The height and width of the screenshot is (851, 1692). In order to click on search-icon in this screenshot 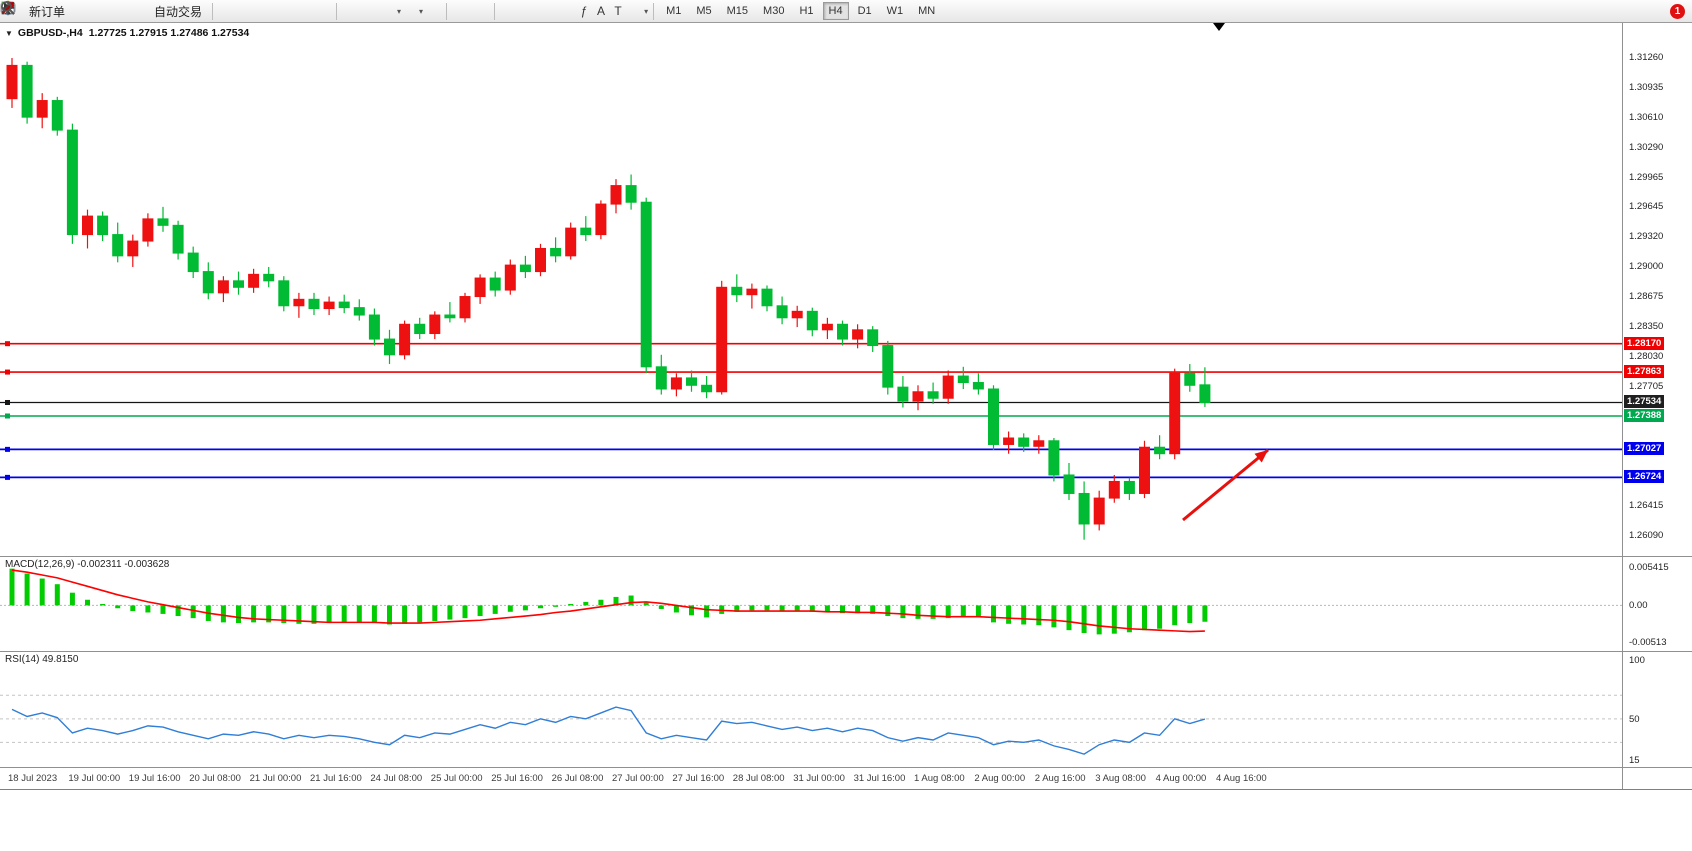, I will do `click(833, 10)`.